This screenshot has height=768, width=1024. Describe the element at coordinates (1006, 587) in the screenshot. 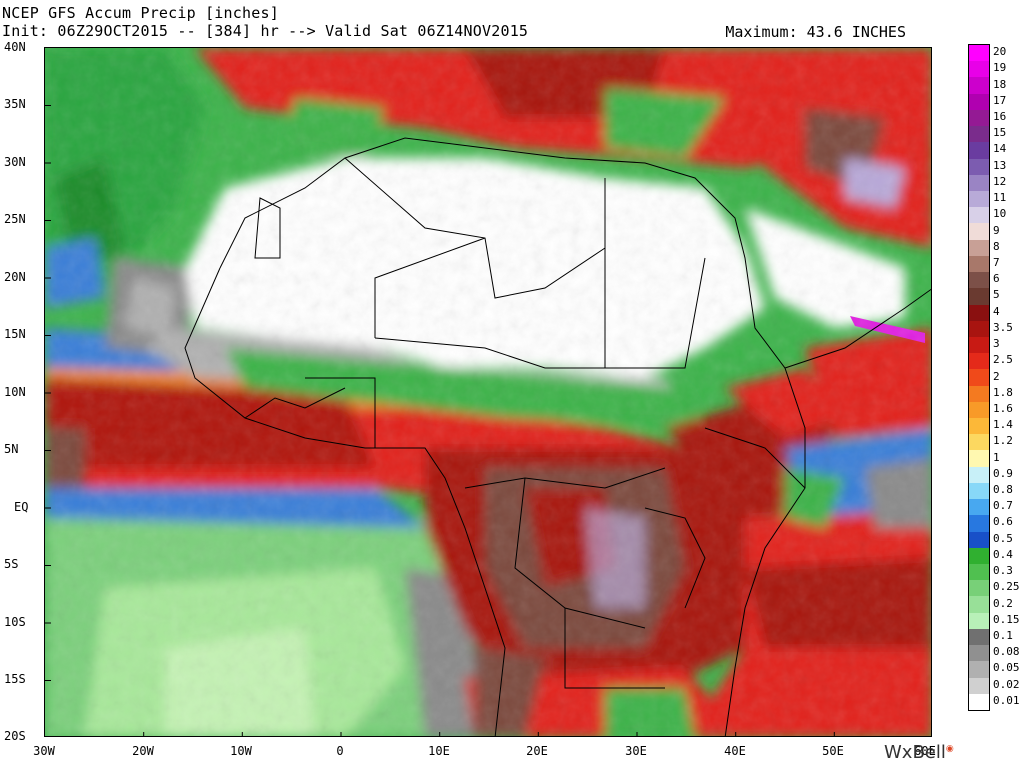

I see `colorbar-label: 0.25` at that location.